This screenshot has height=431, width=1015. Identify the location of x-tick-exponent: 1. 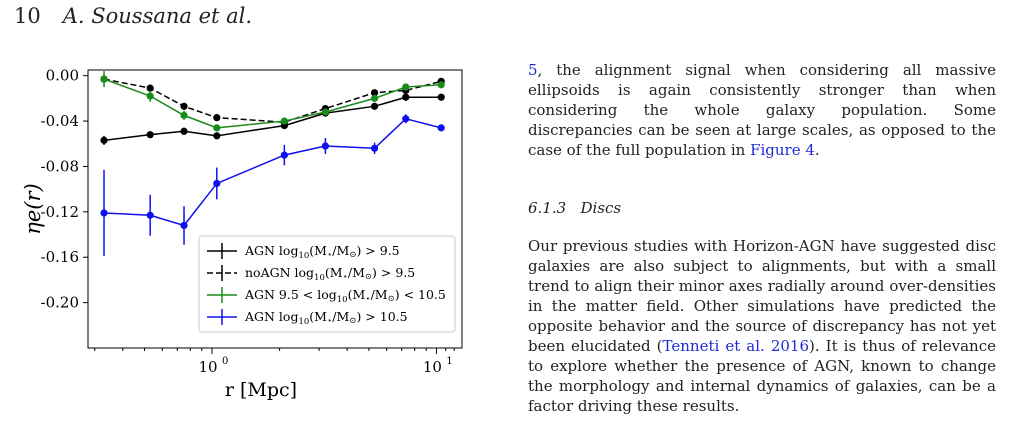
(449, 361).